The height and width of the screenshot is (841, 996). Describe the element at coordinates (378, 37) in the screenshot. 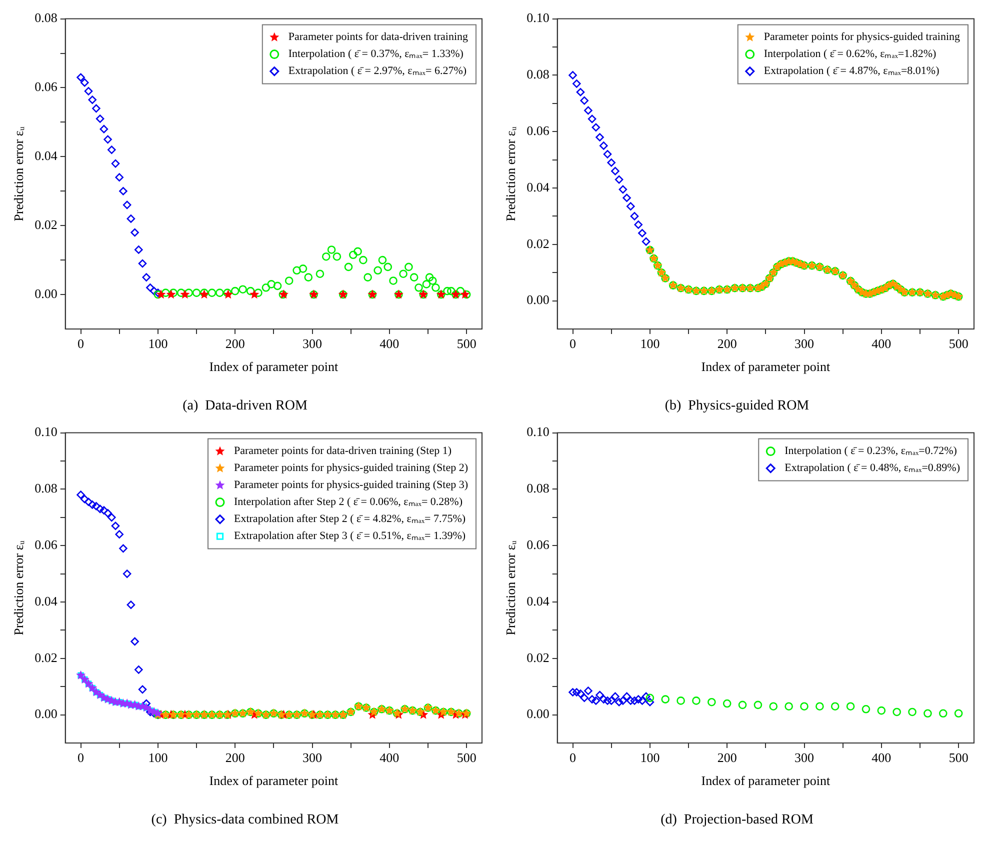

I see `legend-label: Parameter points for data-driven training` at that location.